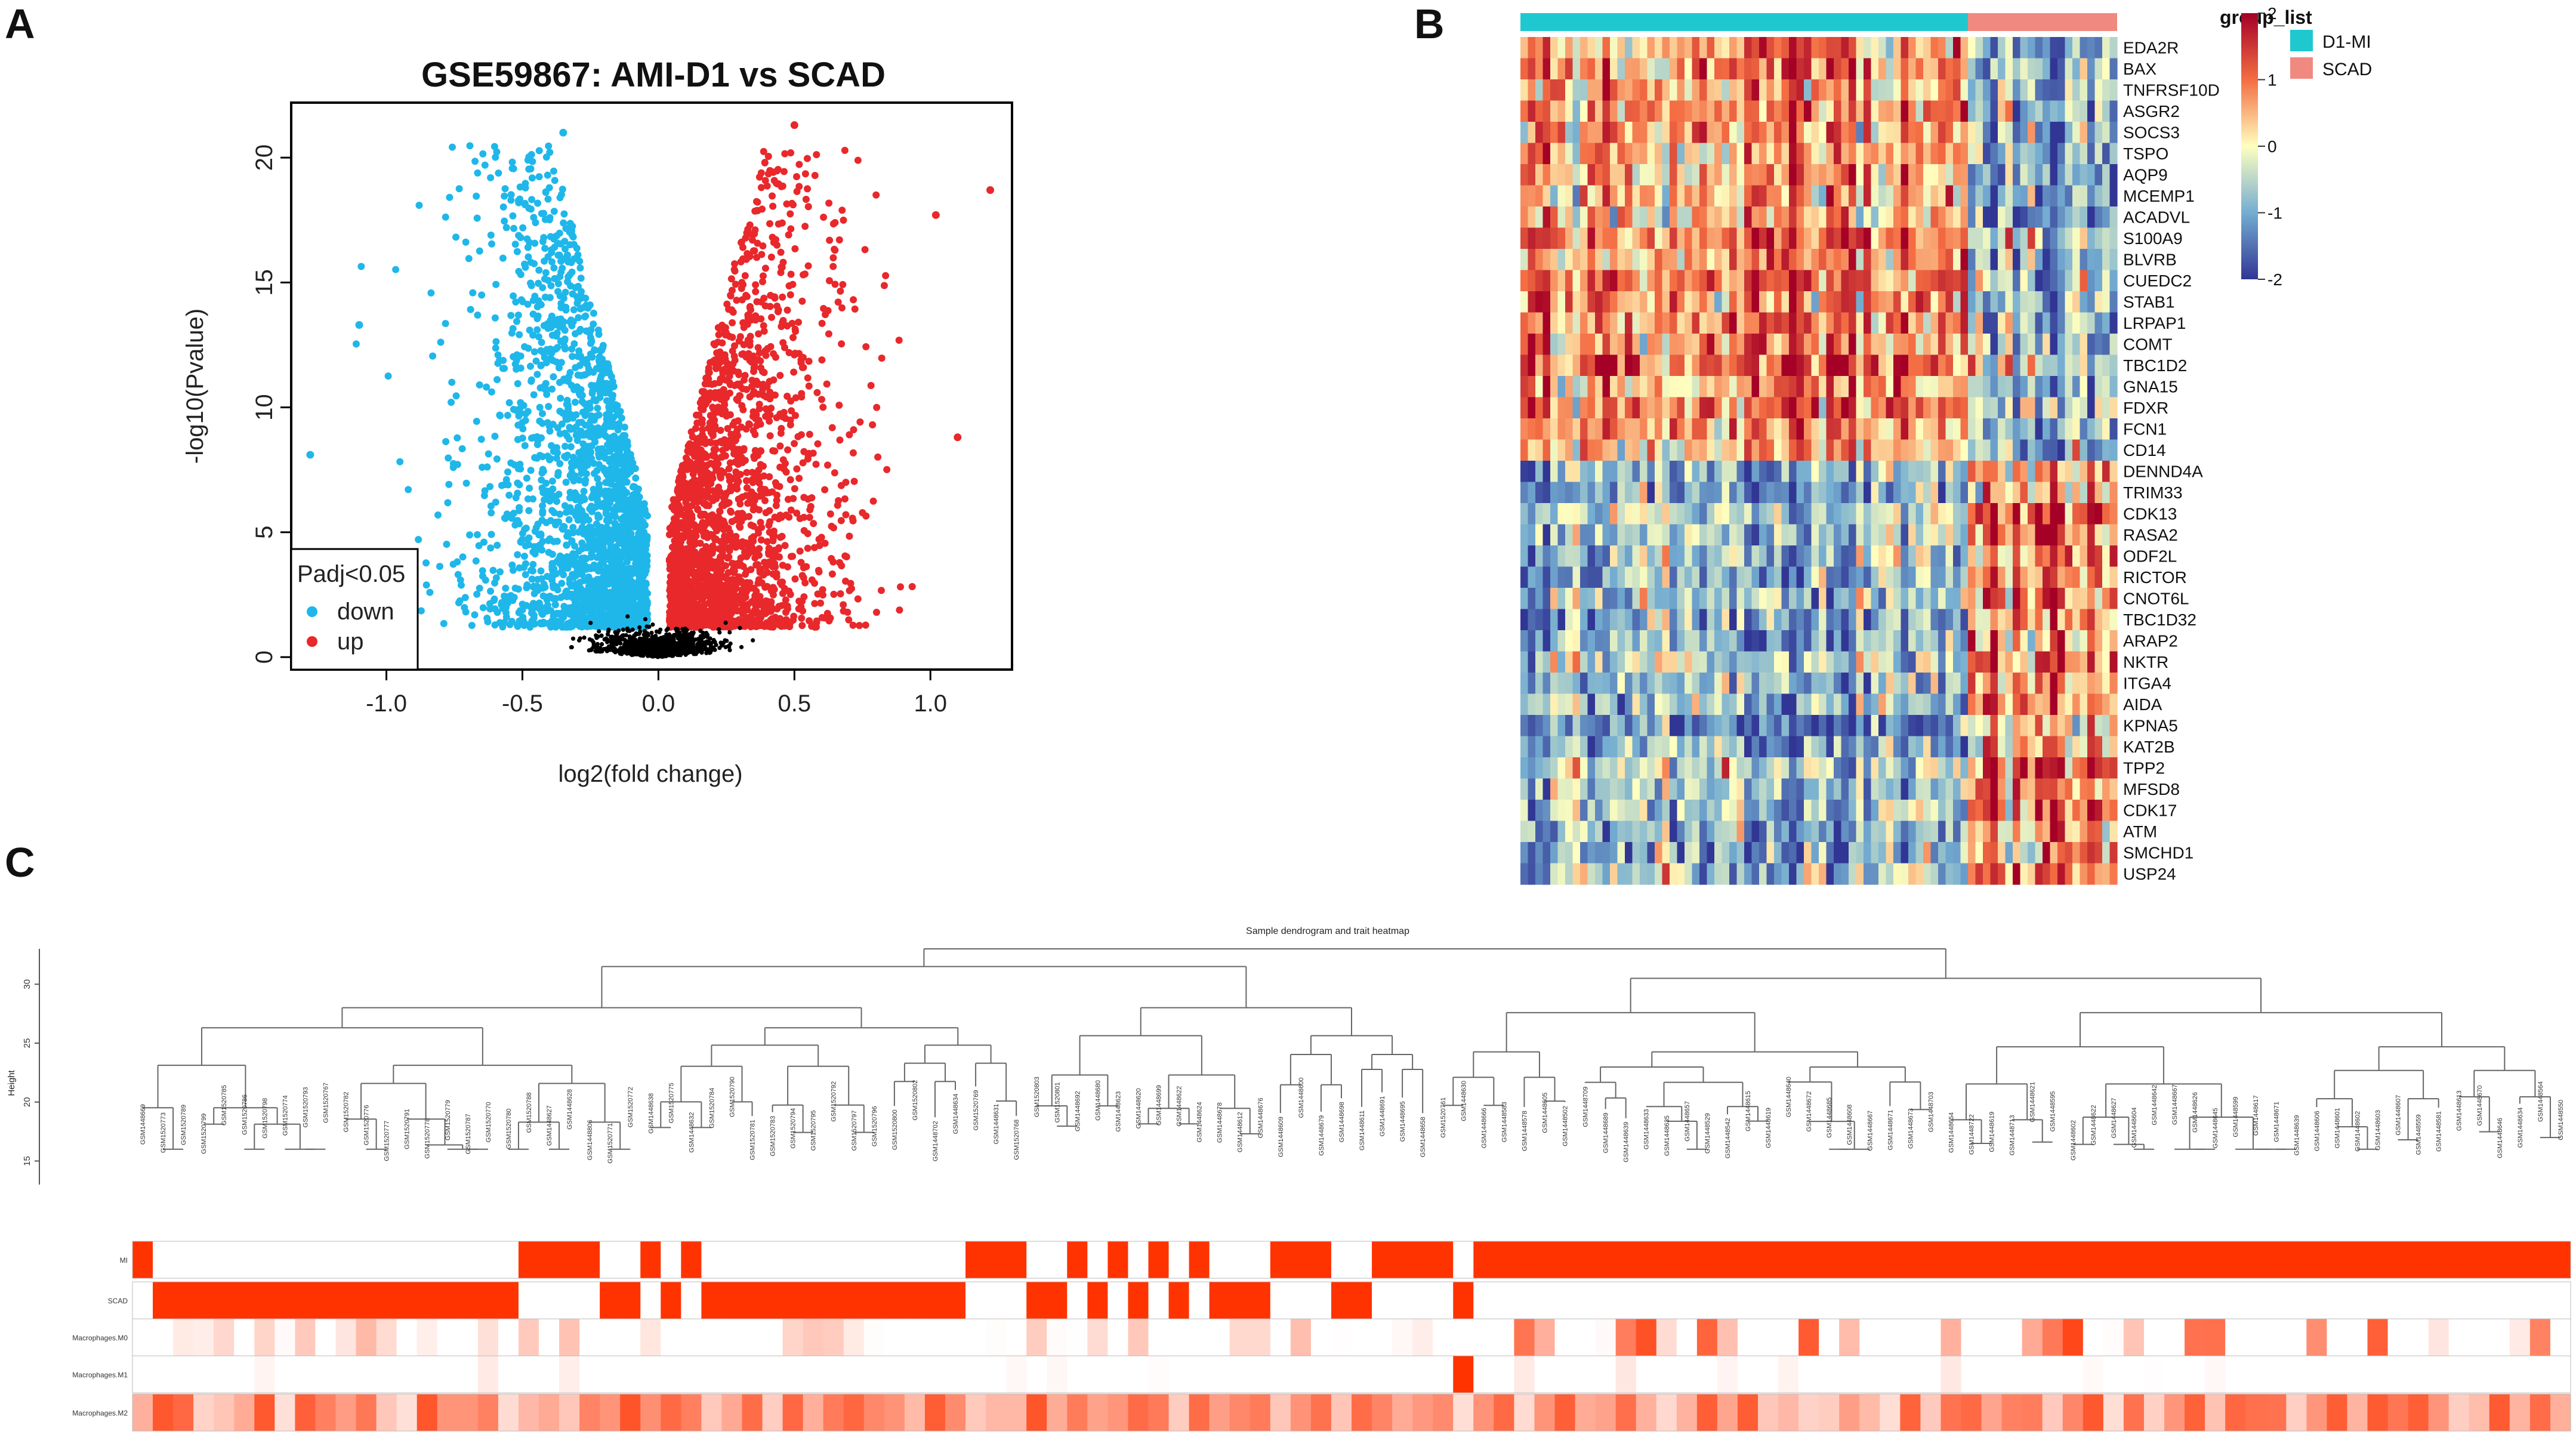  What do you see at coordinates (479, 379) in the screenshot?
I see `series-down` at bounding box center [479, 379].